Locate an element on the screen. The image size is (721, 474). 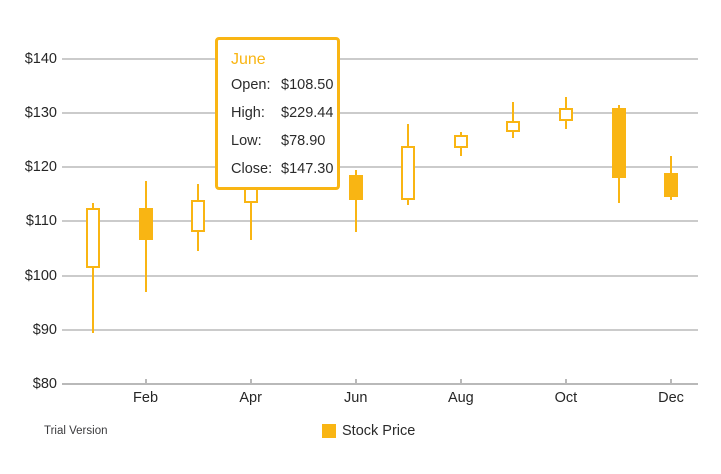
candle-feb is located at coordinates (145, 236).